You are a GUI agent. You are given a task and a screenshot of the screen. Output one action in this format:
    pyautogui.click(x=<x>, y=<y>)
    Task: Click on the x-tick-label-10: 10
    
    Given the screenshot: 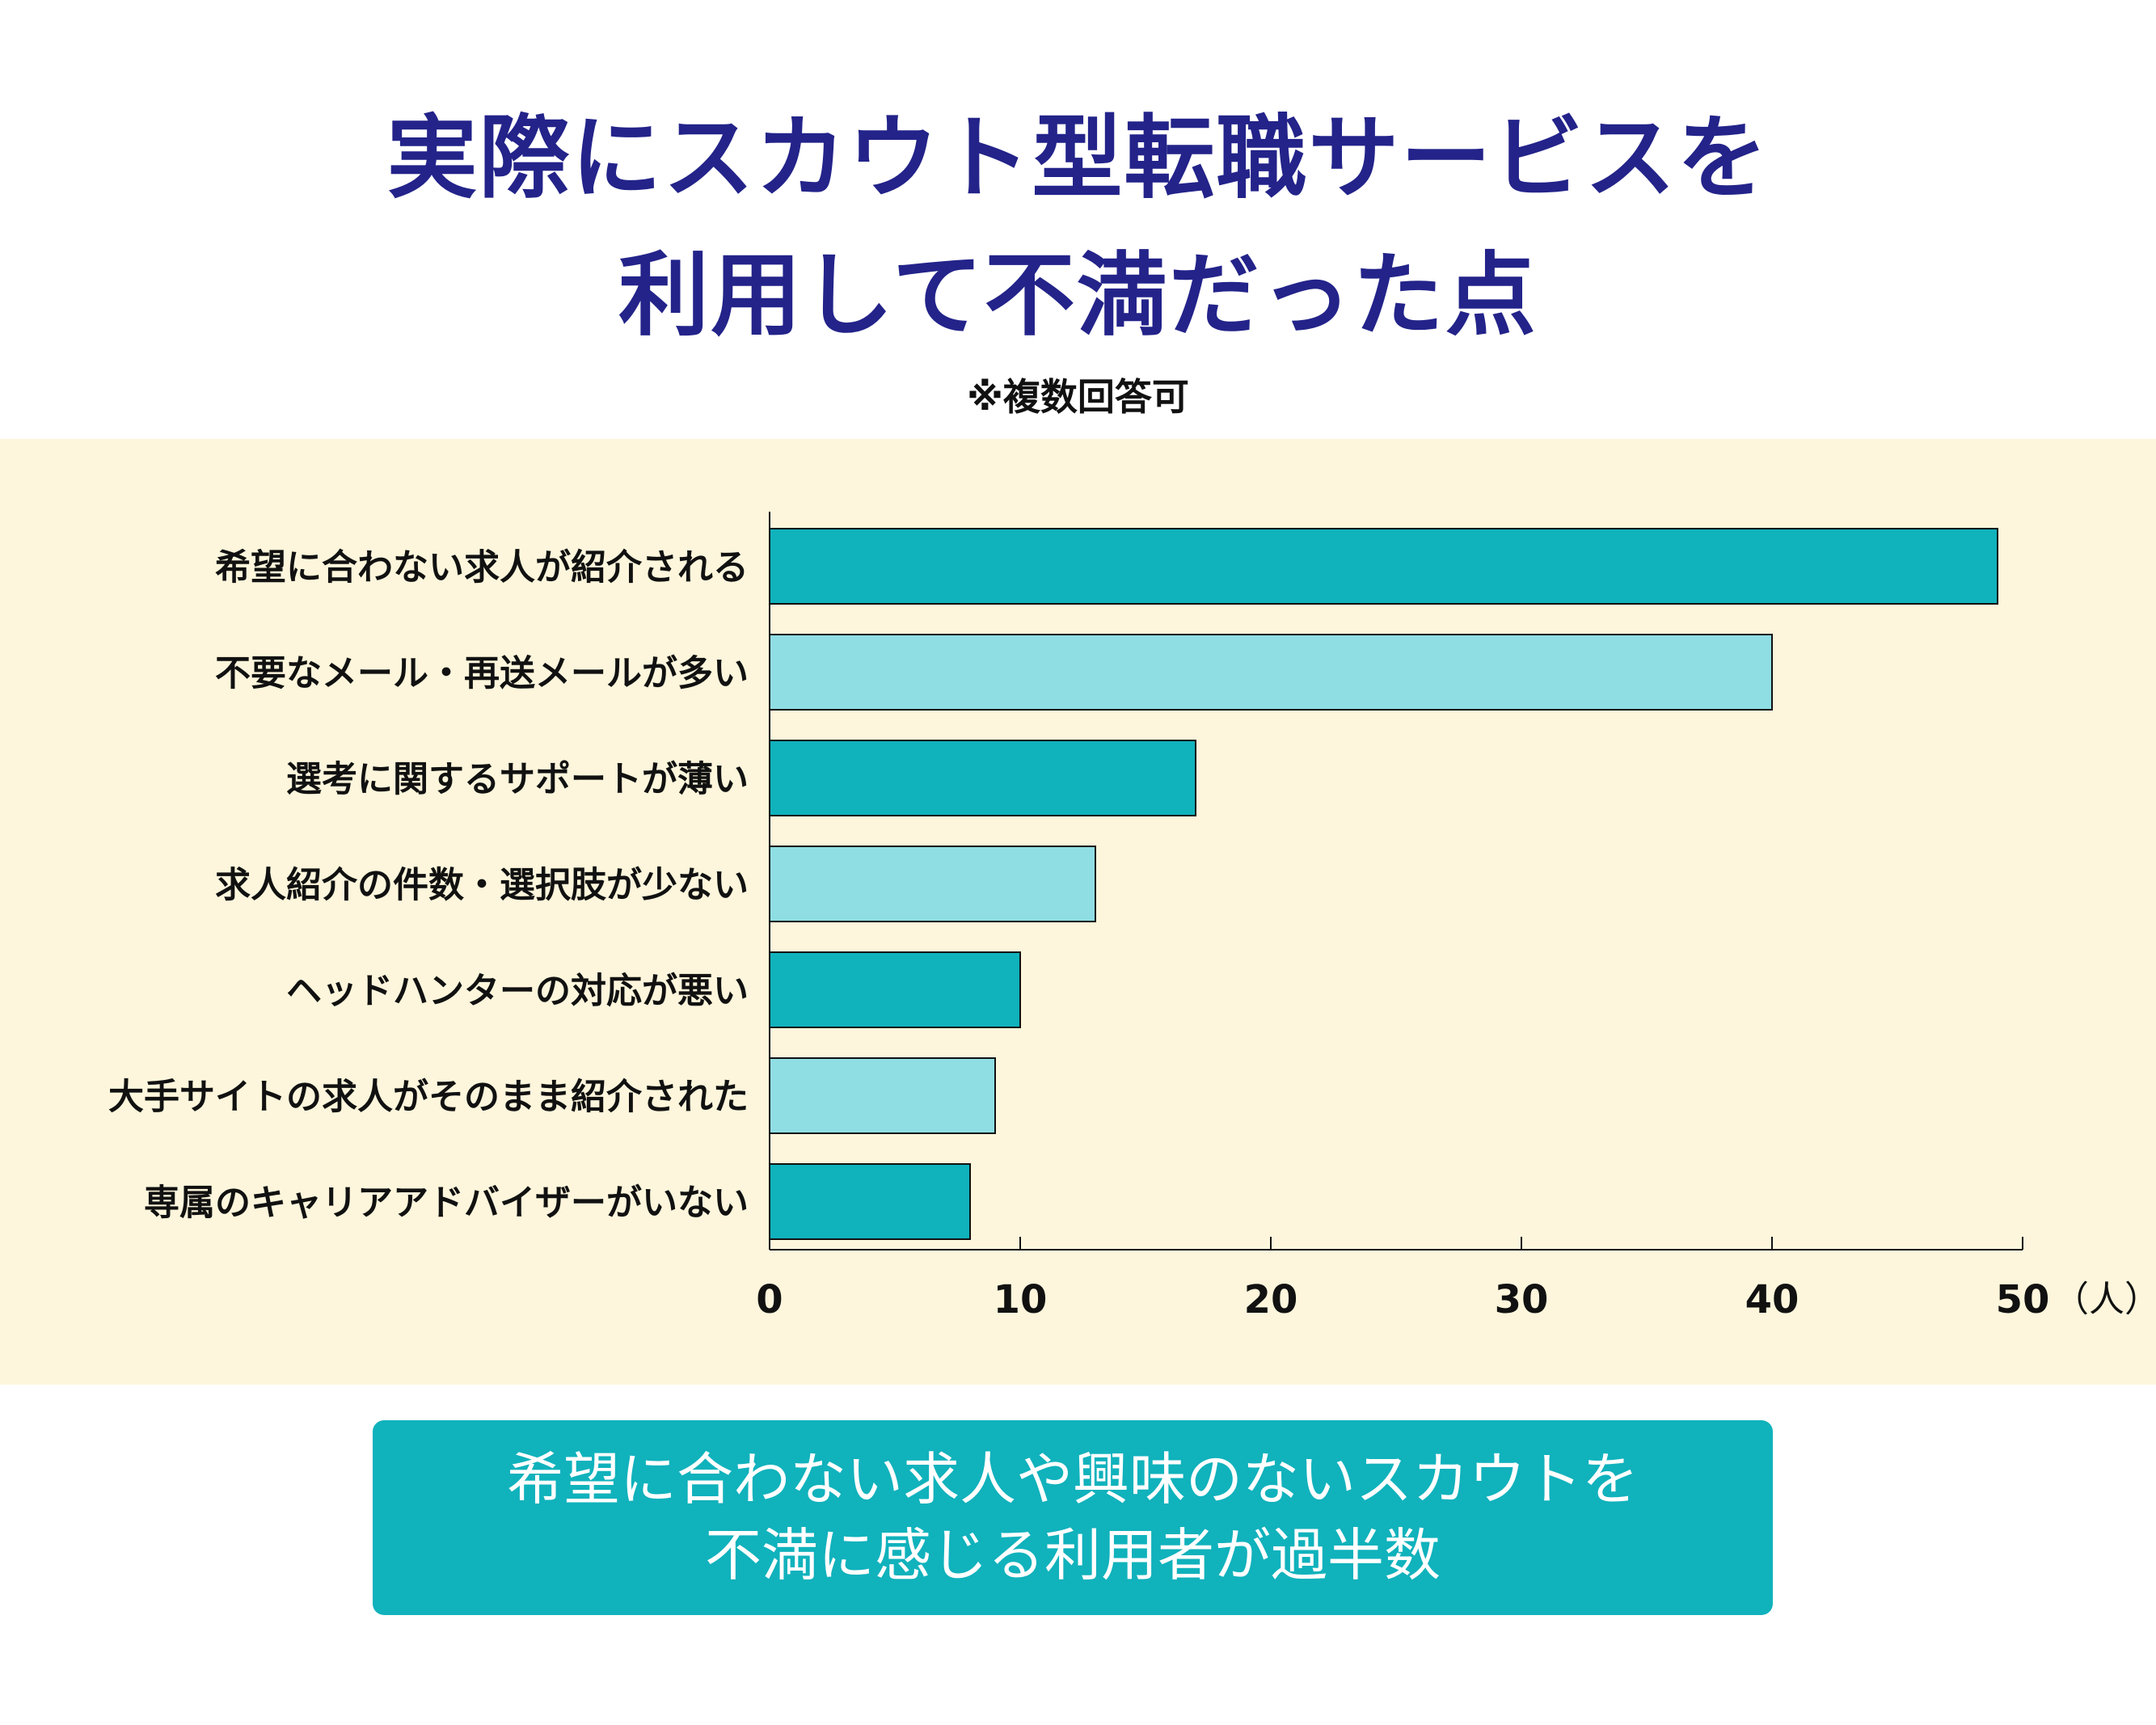 What is the action you would take?
    pyautogui.click(x=1021, y=1299)
    